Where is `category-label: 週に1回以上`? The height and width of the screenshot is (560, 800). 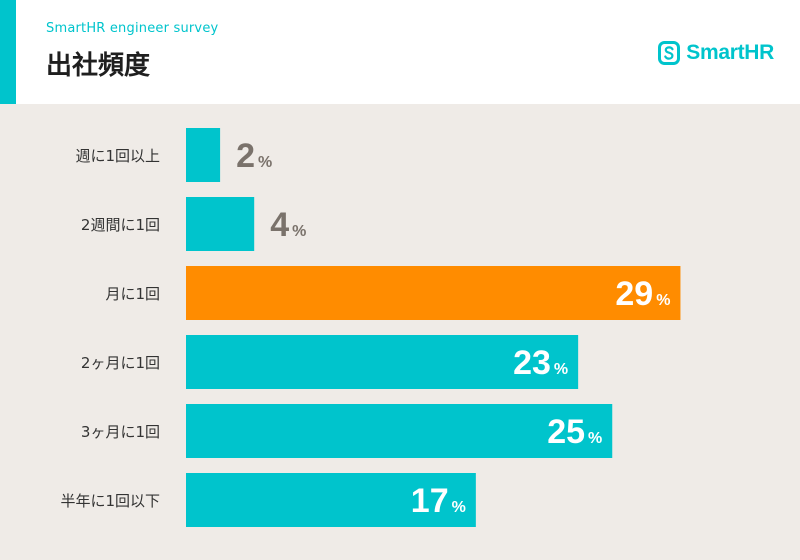 category-label: 週に1回以上 is located at coordinates (117, 156).